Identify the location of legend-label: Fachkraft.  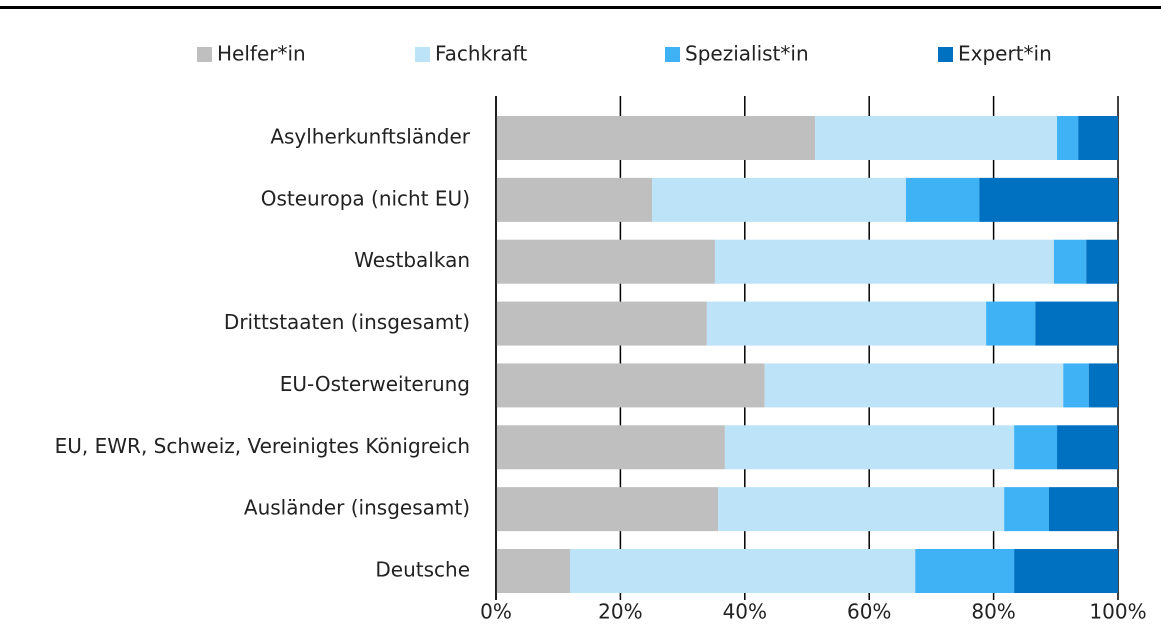
(481, 54).